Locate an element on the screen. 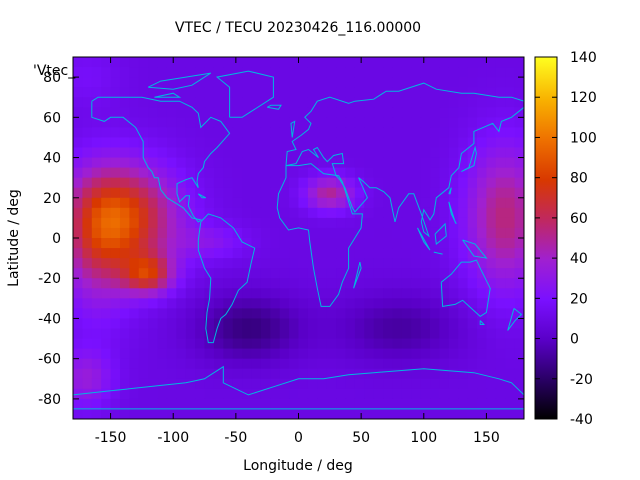 The height and width of the screenshot is (480, 640). coastline is located at coordinates (319, 235).